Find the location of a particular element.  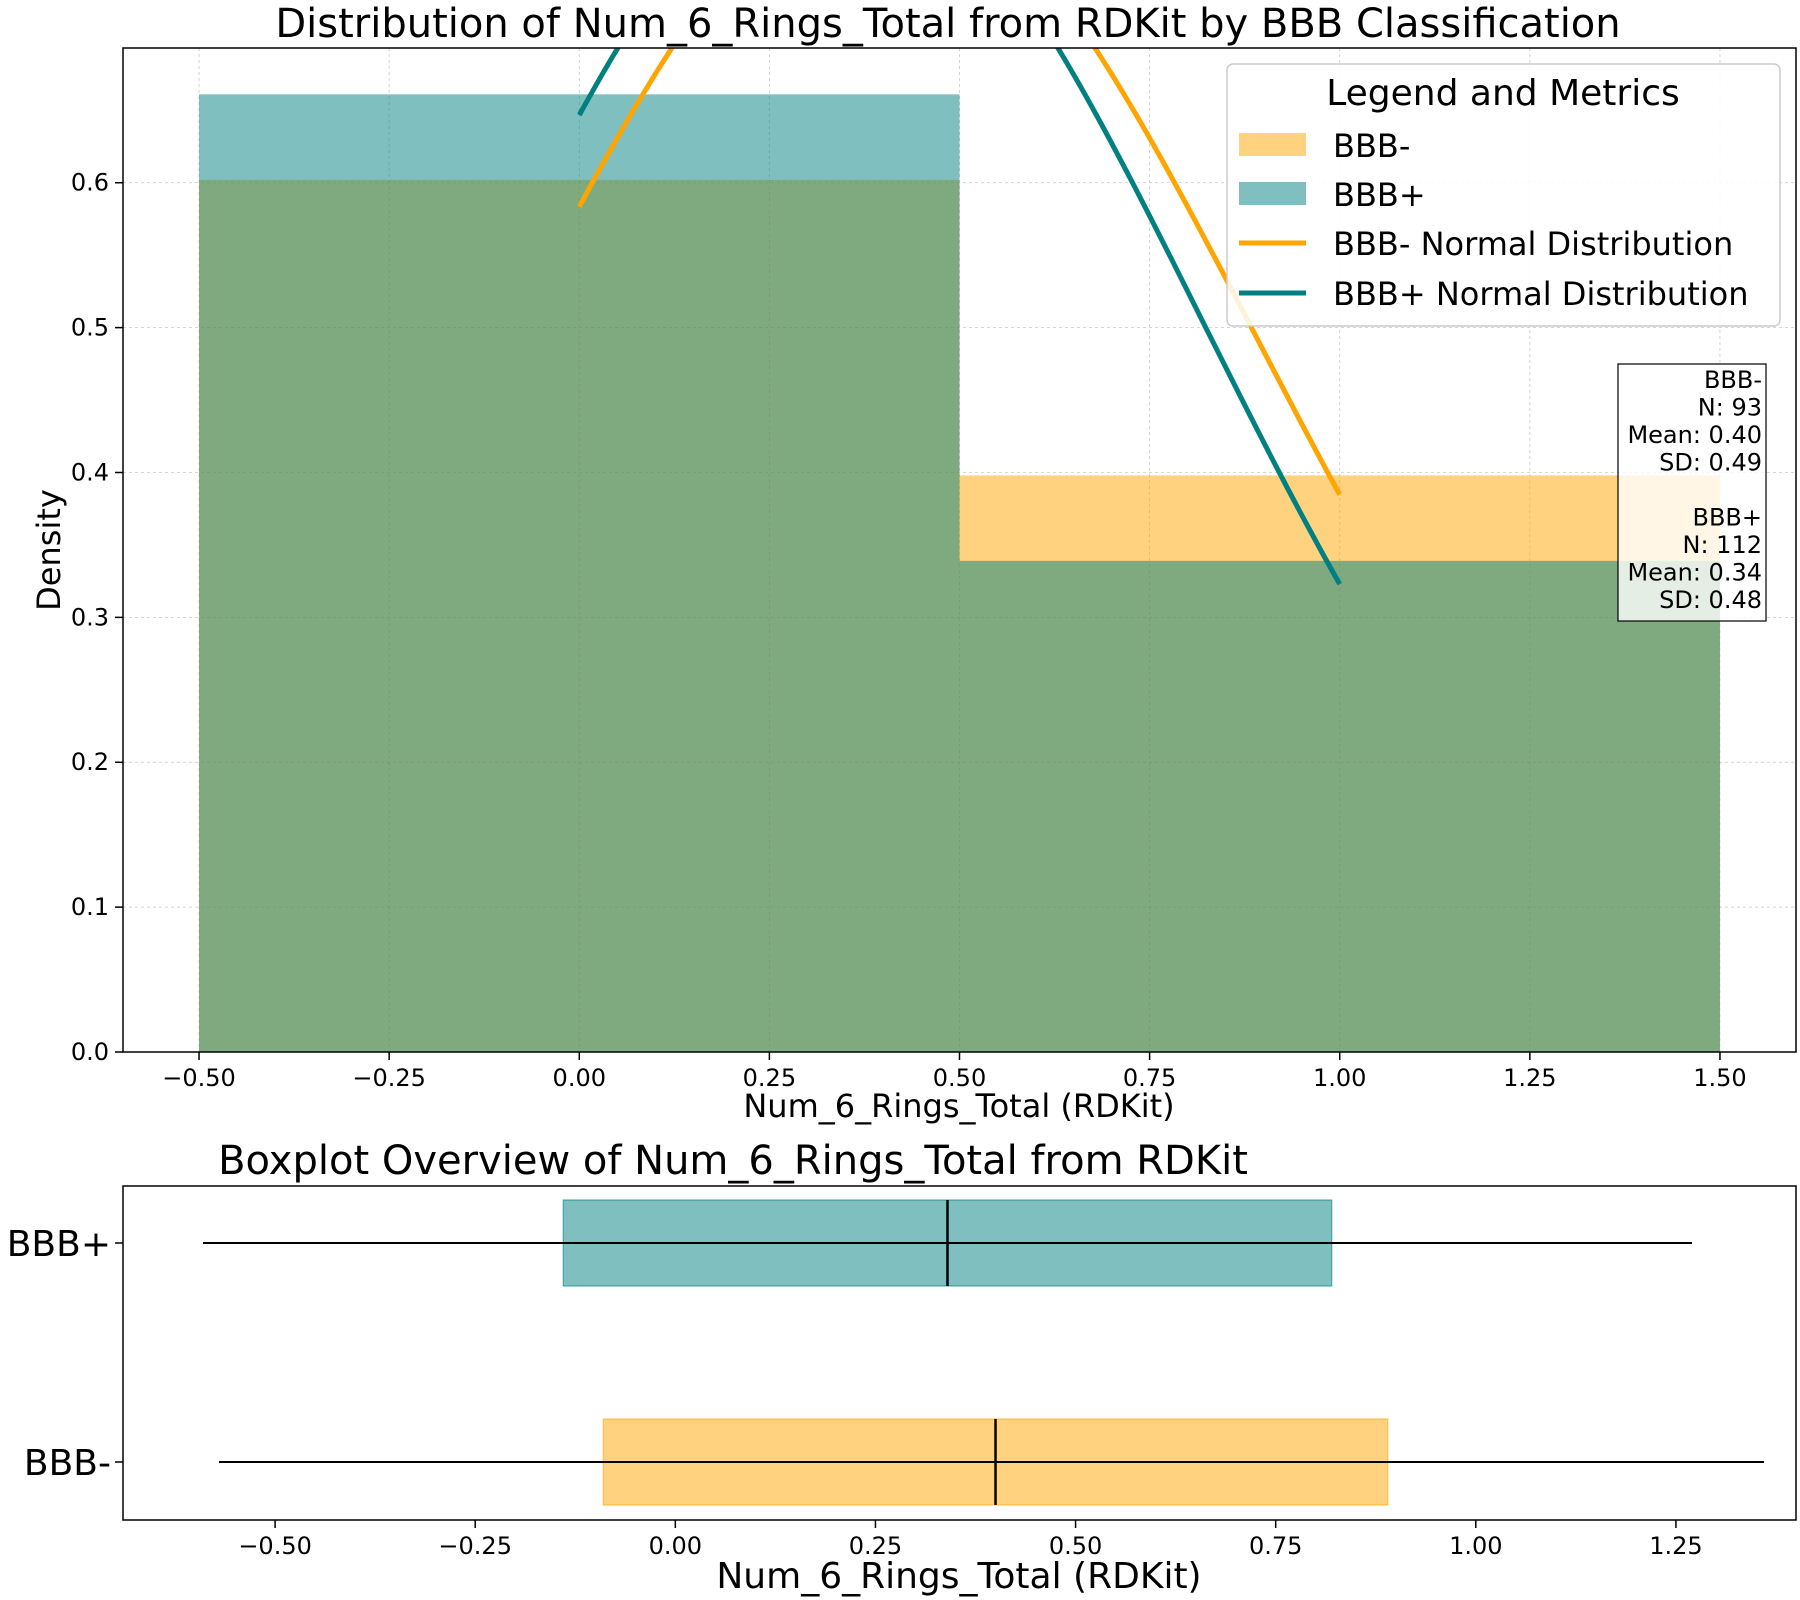

metrics-line: BBB+ is located at coordinates (1727, 518).